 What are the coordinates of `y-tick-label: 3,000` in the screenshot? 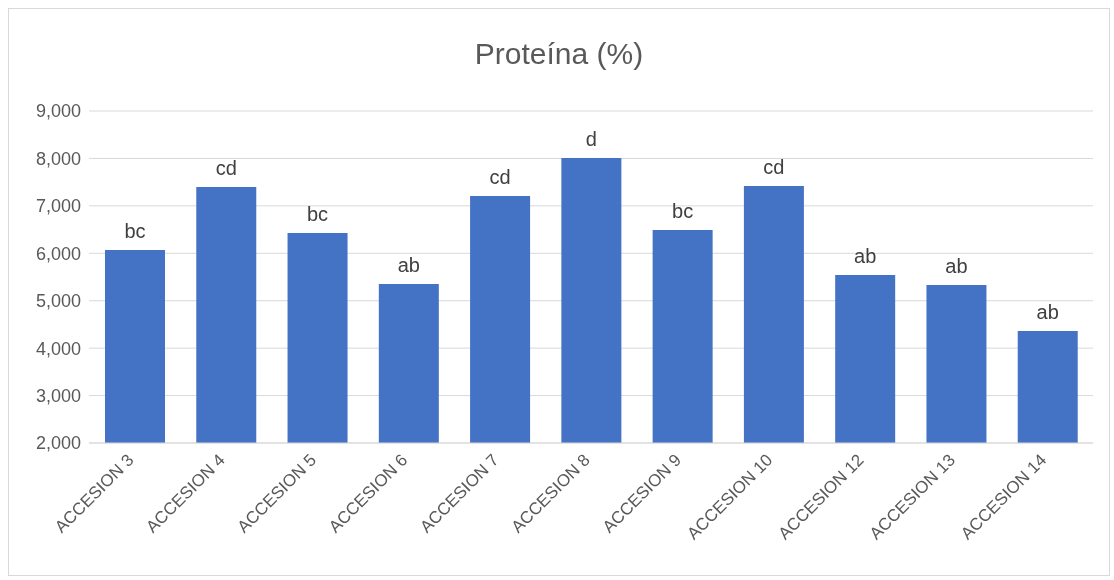 It's located at (58, 395).